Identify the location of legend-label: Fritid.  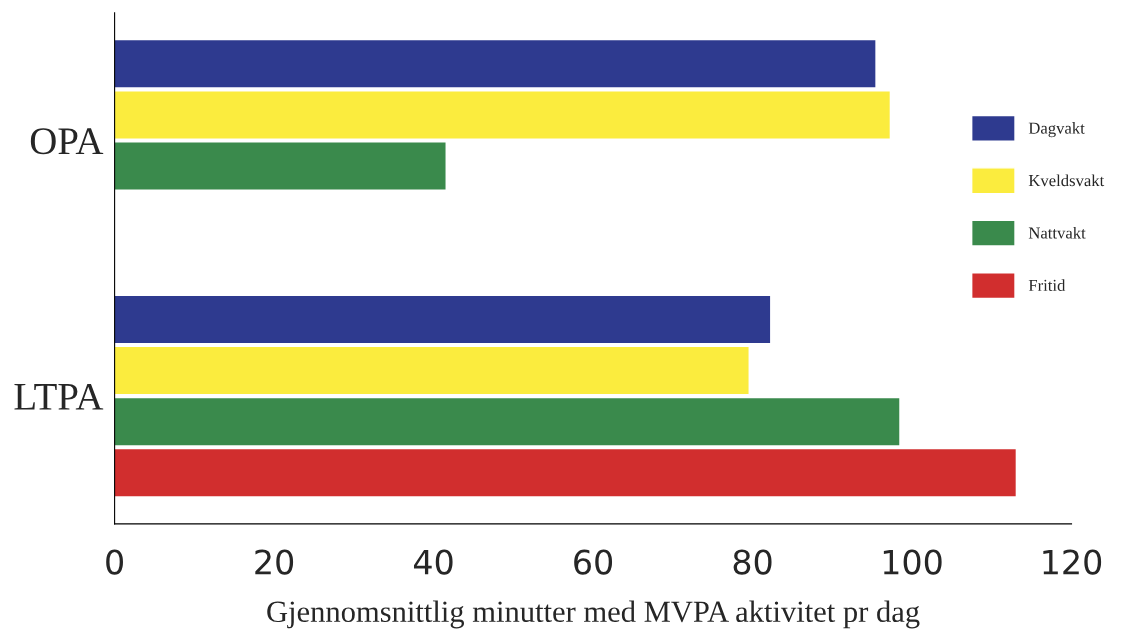
(1047, 285).